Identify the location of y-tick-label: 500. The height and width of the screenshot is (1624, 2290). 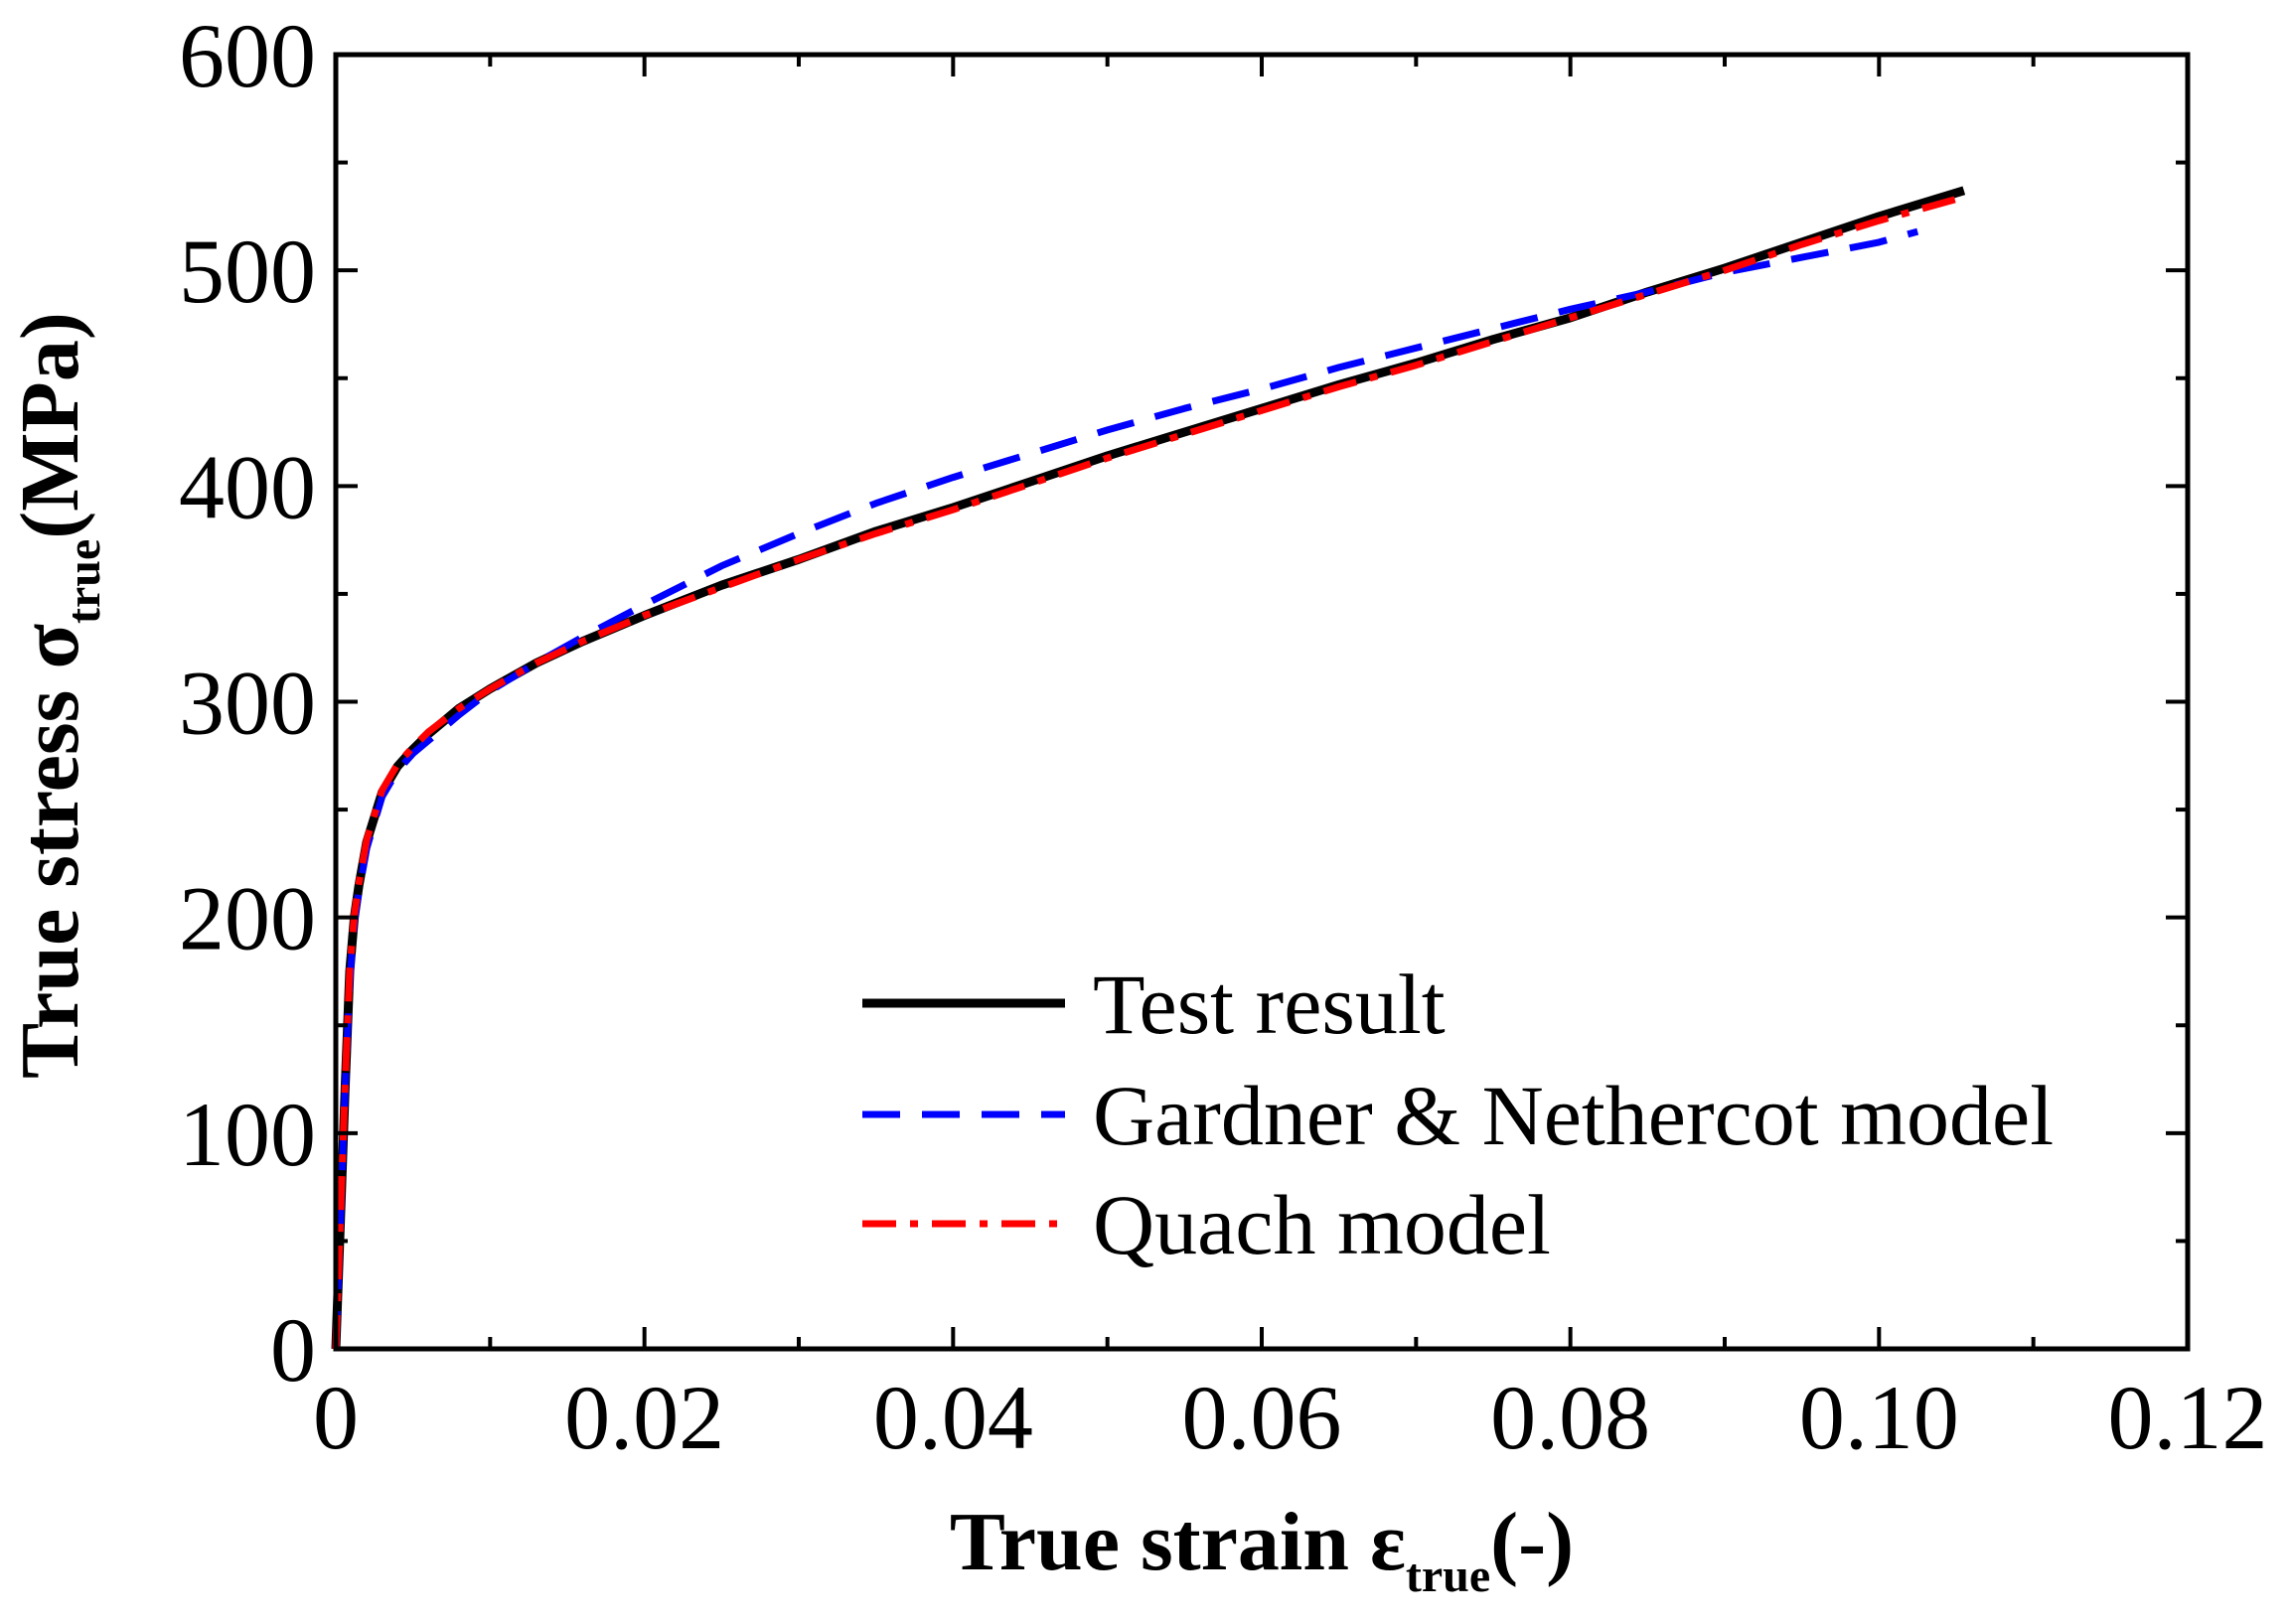
(248, 271).